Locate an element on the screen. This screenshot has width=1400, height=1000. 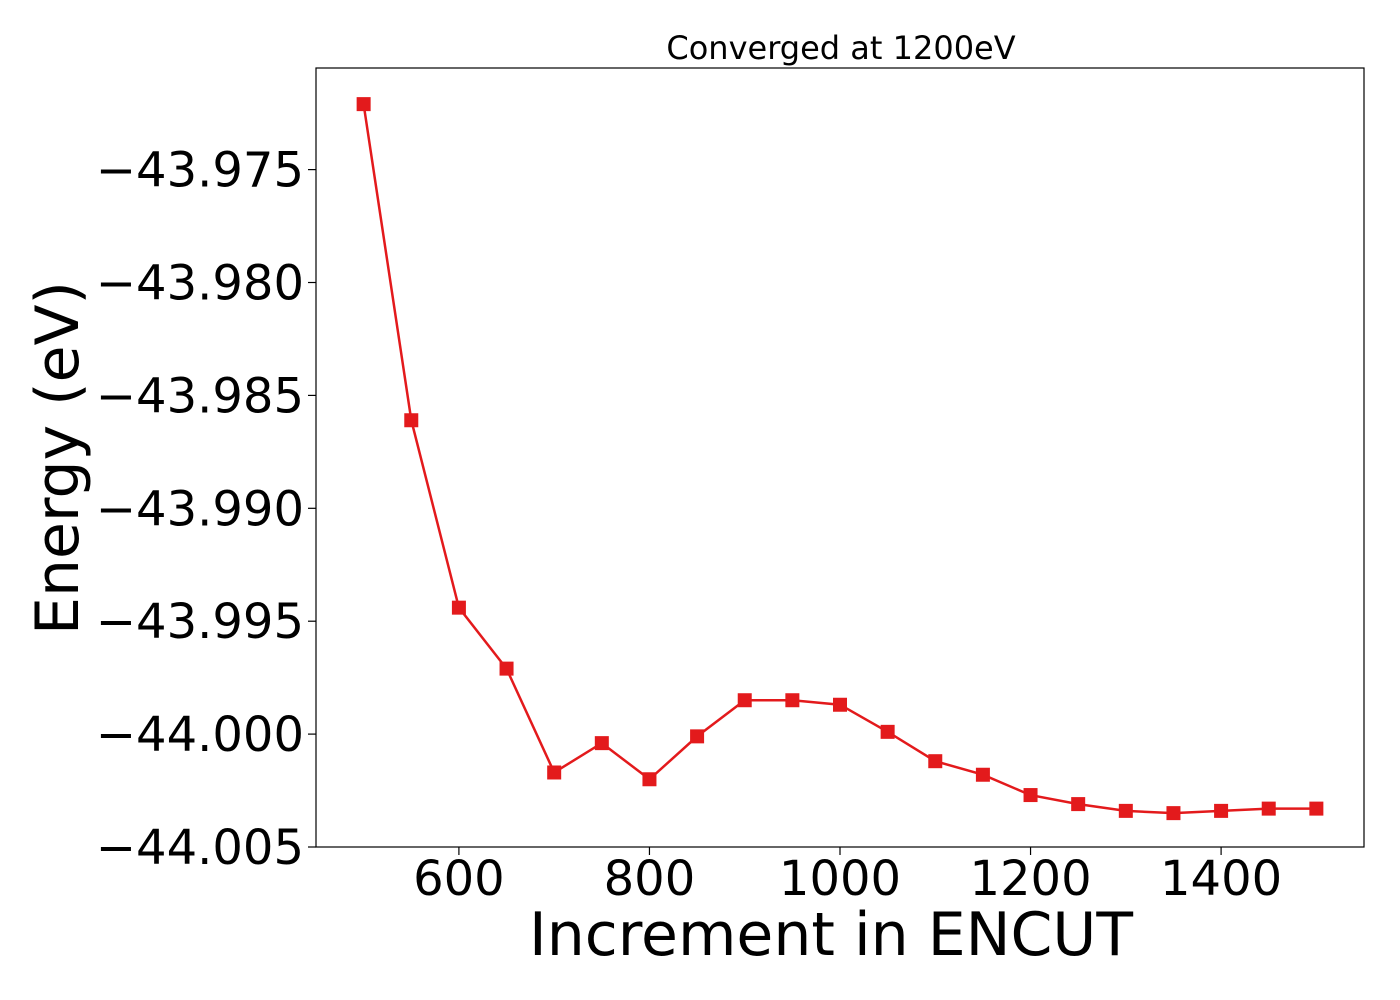
y-tick-label: −43.980 is located at coordinates (200, 284).